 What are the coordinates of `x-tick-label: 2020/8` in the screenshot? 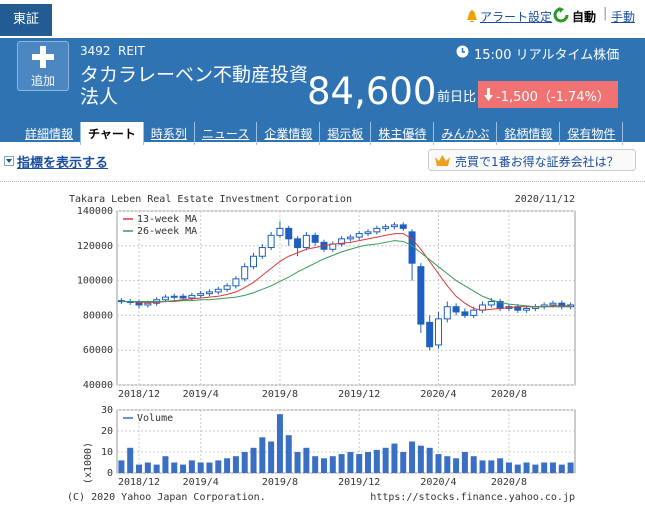 It's located at (509, 482).